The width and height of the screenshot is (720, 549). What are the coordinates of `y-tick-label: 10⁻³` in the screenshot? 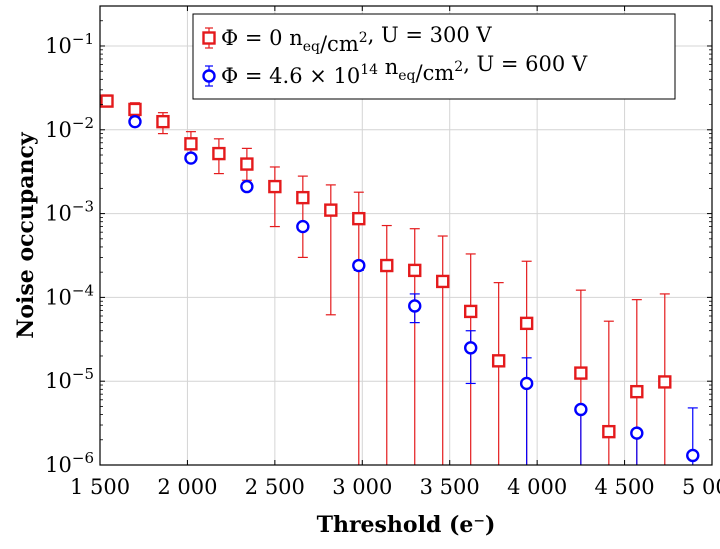 It's located at (69, 212).